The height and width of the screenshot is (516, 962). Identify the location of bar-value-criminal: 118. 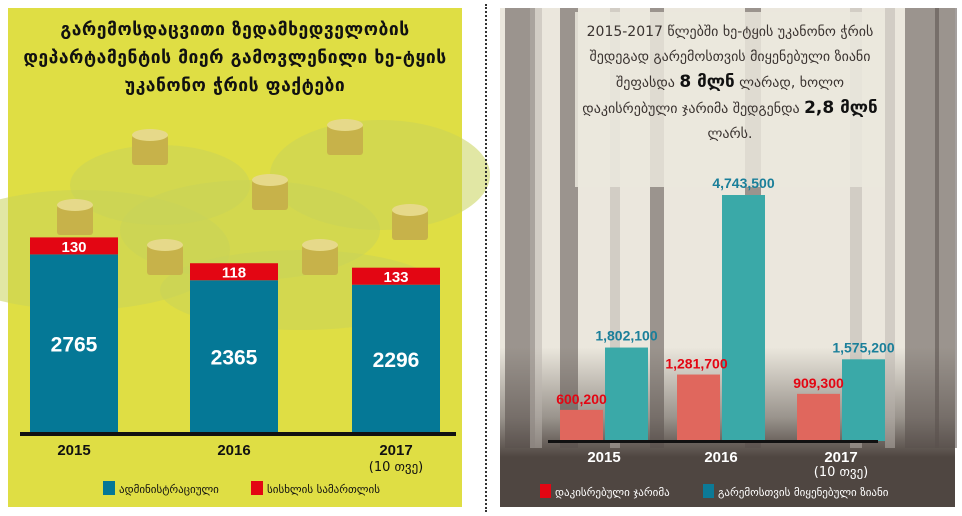
(234, 273).